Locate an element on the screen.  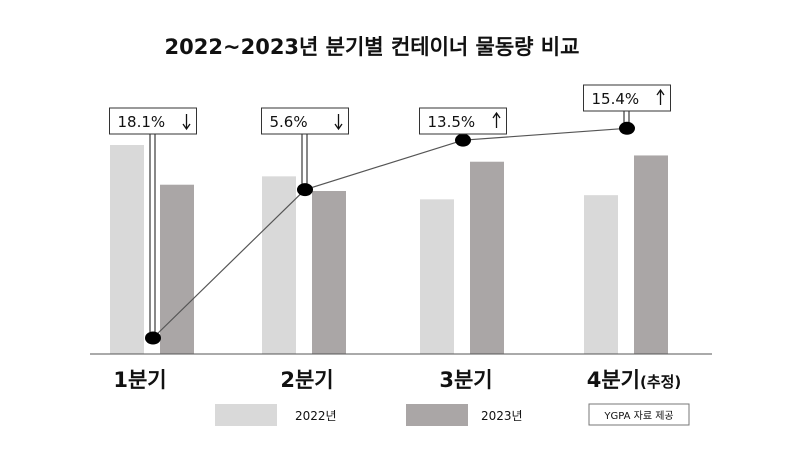
change-label-text: 5.6% is located at coordinates (289, 122).